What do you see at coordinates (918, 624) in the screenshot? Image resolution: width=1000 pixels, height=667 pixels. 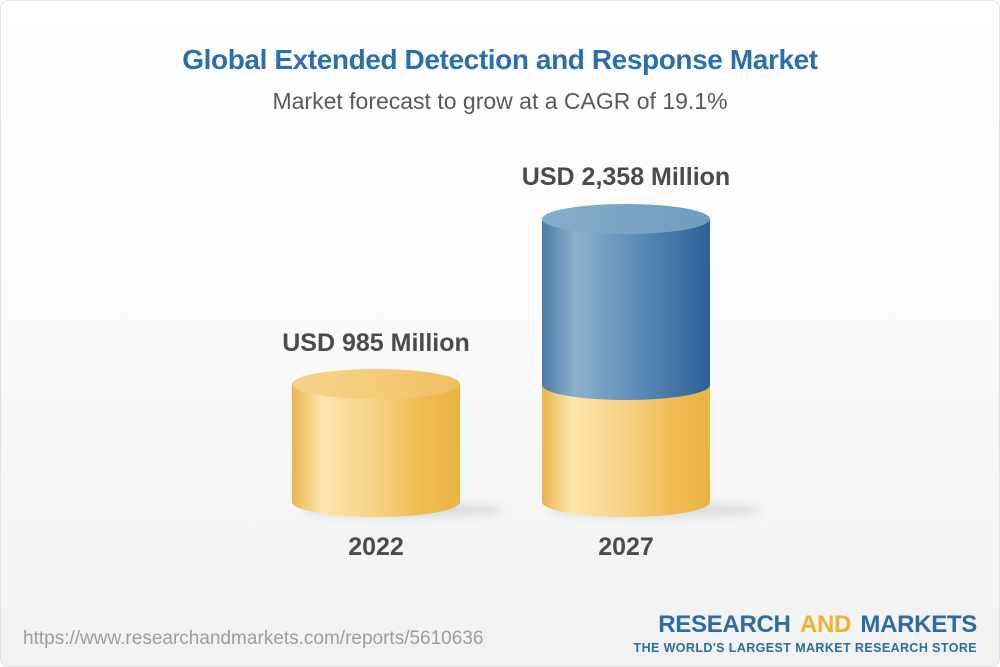 I see `logo-word-markets: MARKETS` at bounding box center [918, 624].